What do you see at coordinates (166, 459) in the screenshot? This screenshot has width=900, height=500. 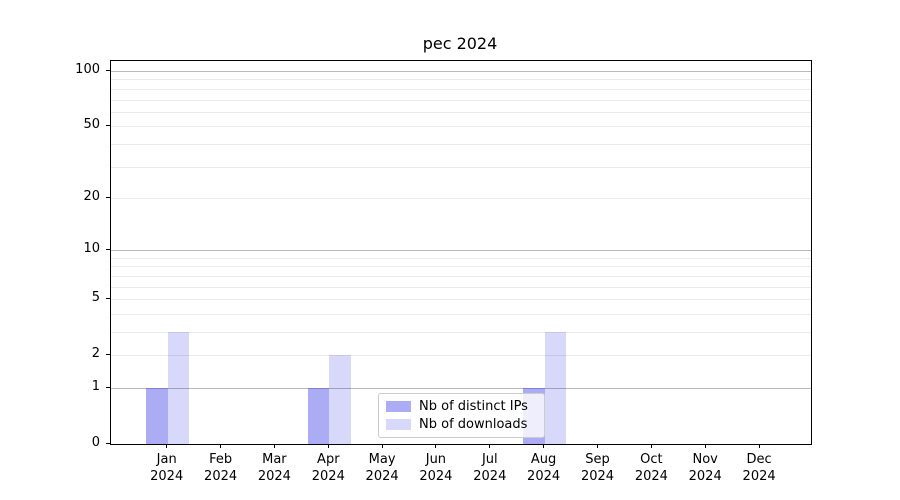 I see `month-name: Jan` at bounding box center [166, 459].